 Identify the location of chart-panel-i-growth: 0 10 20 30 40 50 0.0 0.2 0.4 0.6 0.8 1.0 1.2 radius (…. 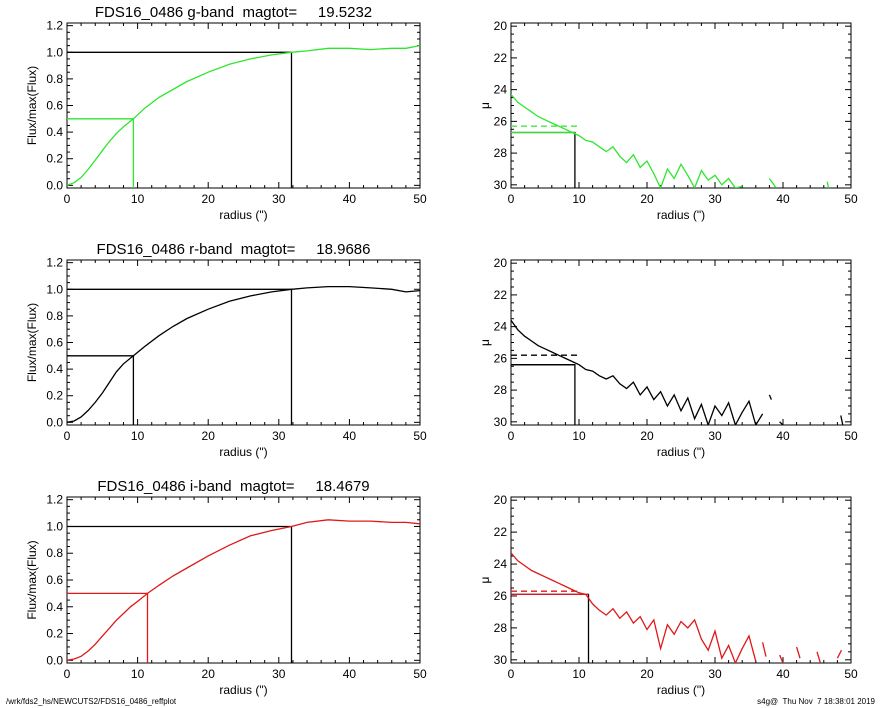
(226, 587).